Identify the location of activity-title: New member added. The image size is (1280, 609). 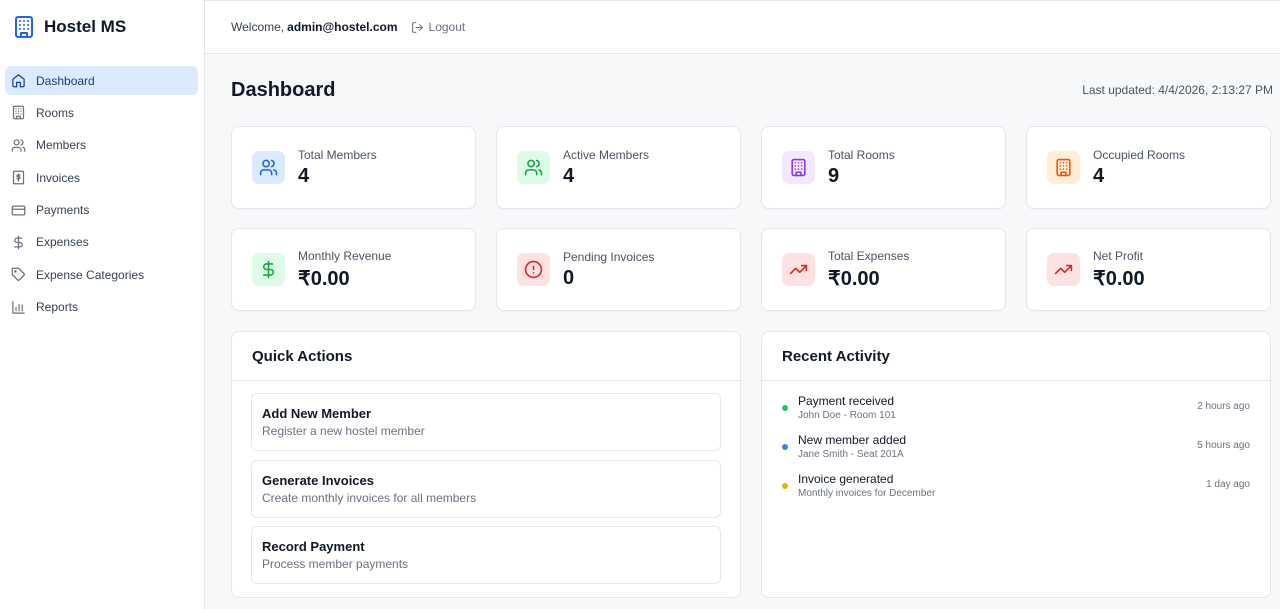
(852, 440).